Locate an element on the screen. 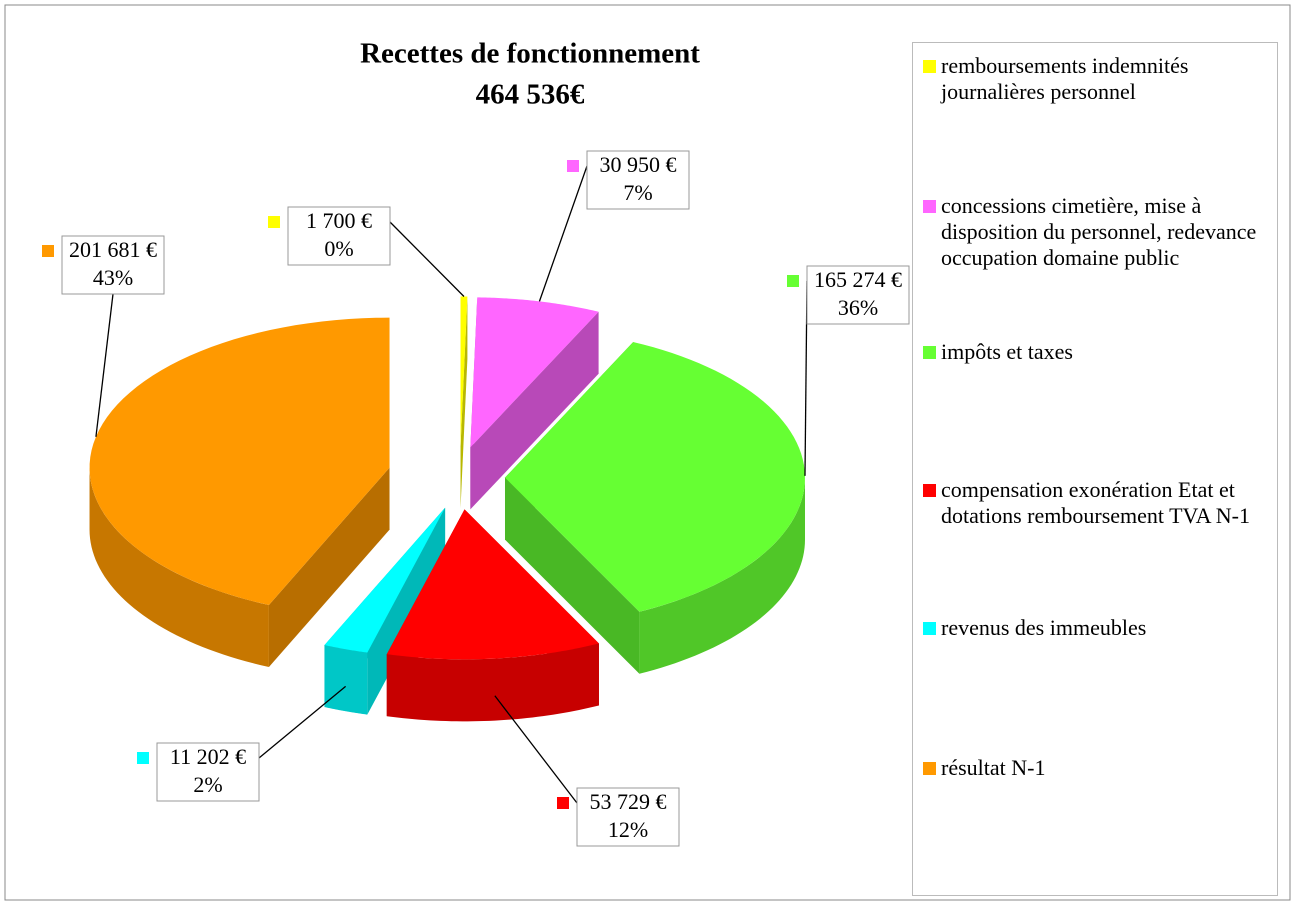 This screenshot has height=903, width=1295. value-label: 165 274 € is located at coordinates (858, 279).